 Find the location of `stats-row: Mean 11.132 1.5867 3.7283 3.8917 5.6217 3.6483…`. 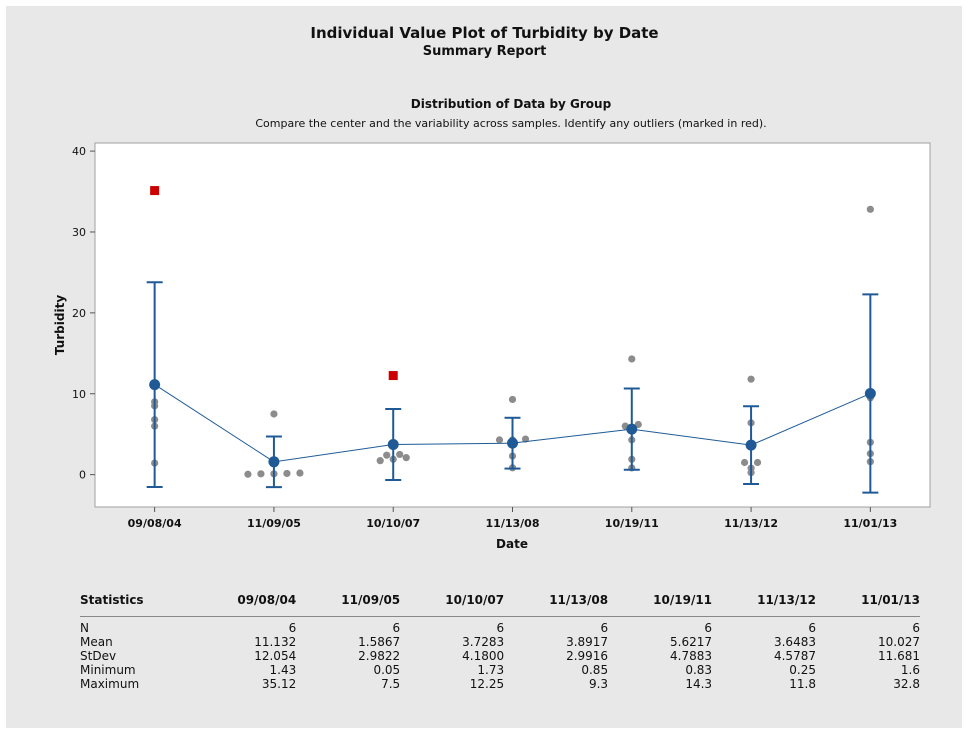

stats-row: Mean 11.132 1.5867 3.7283 3.8917 5.6217 3.6483… is located at coordinates (500, 642).